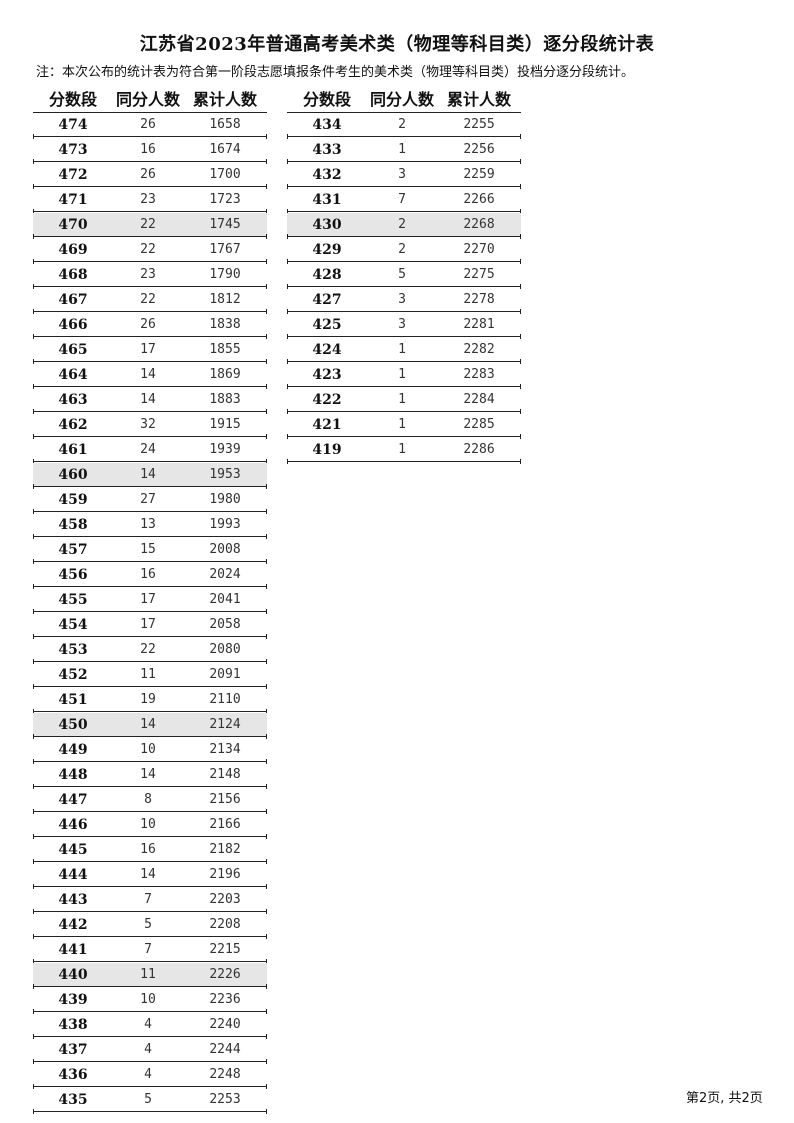  What do you see at coordinates (404, 401) in the screenshot?
I see `table-row: 422 1 2284` at bounding box center [404, 401].